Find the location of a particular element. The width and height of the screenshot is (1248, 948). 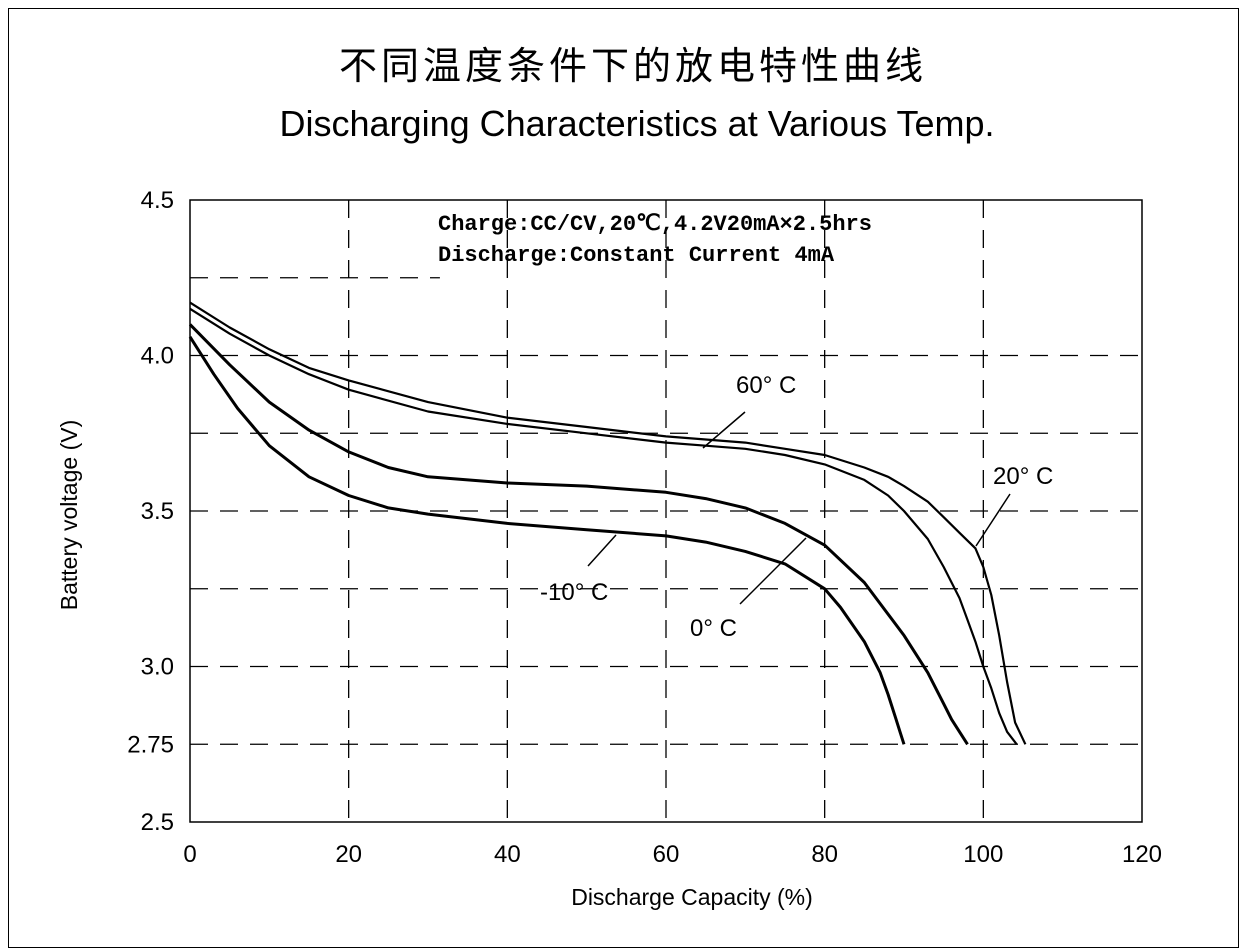

x-tick-label: 20 is located at coordinates (348, 854).